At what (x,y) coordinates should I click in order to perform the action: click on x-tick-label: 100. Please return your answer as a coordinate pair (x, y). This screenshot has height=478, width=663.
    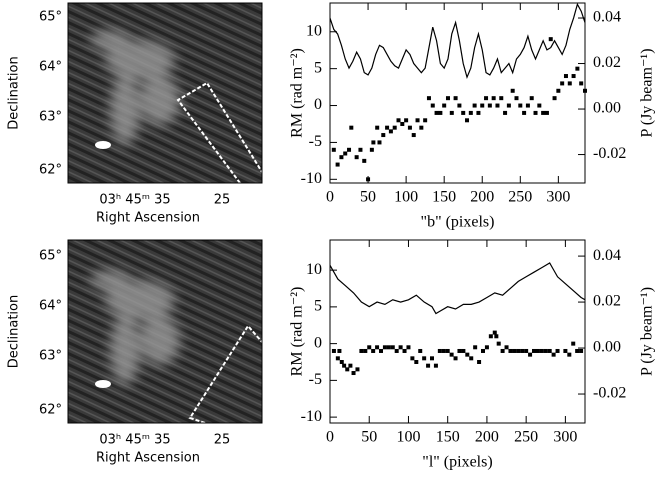
    Looking at the image, I should click on (408, 437).